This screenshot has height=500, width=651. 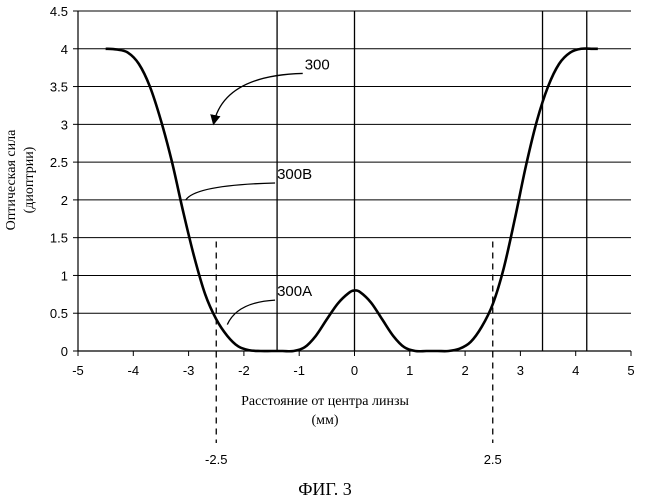 I want to click on y-tick-label: 2.5, so click(x=59, y=162).